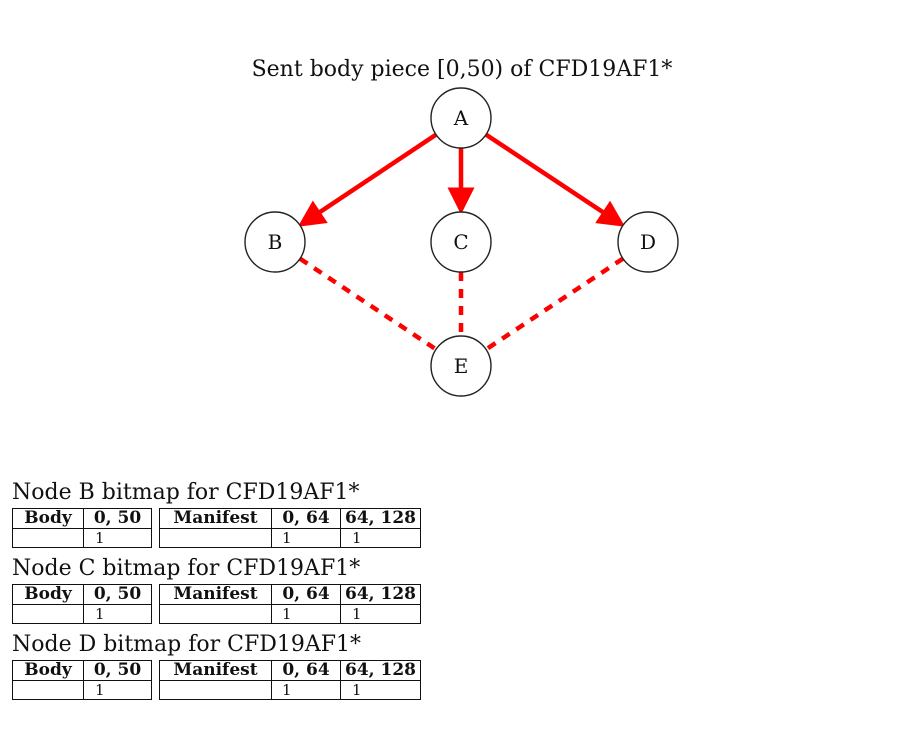  I want to click on edges-layer, so click(461, 241).